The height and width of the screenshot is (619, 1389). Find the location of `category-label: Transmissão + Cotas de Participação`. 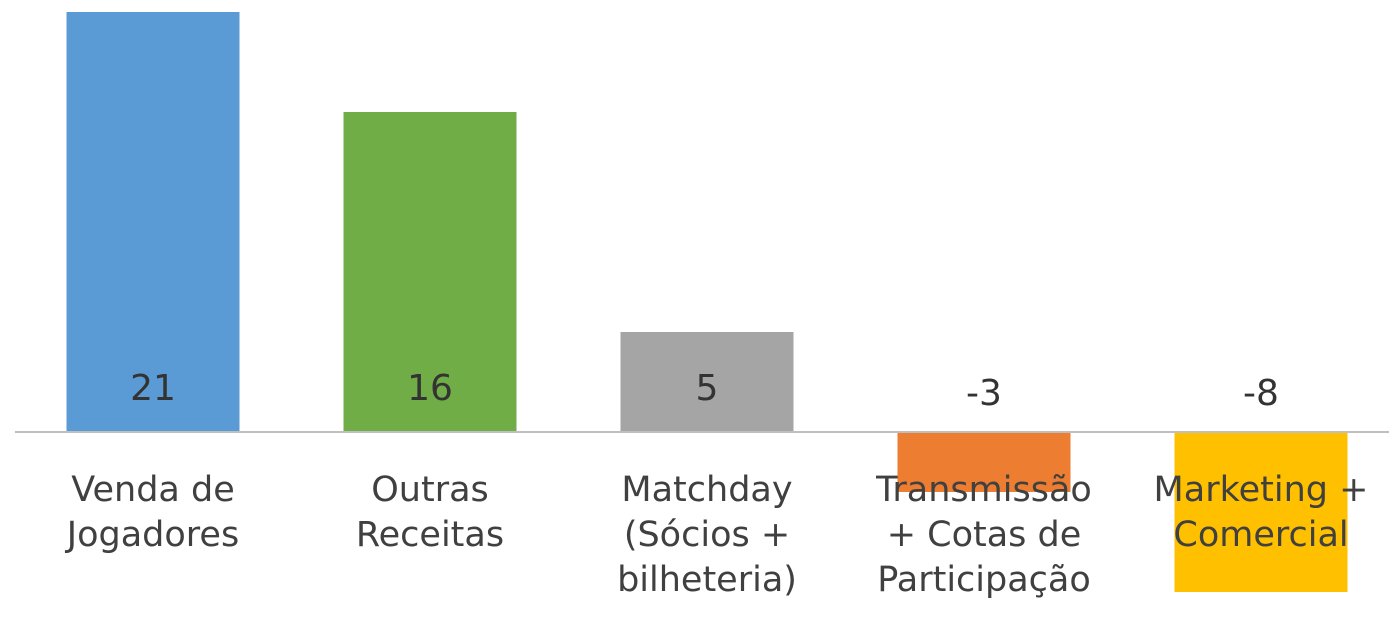

category-label: Transmissão + Cotas de Participação is located at coordinates (984, 535).